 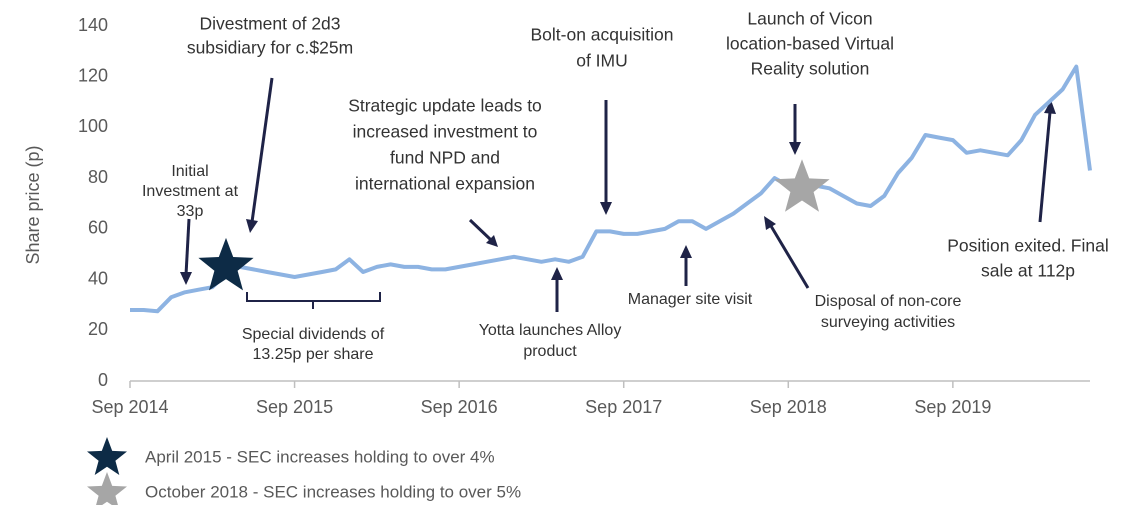 What do you see at coordinates (269, 24) in the screenshot?
I see `annotation: Divestment of 2d3` at bounding box center [269, 24].